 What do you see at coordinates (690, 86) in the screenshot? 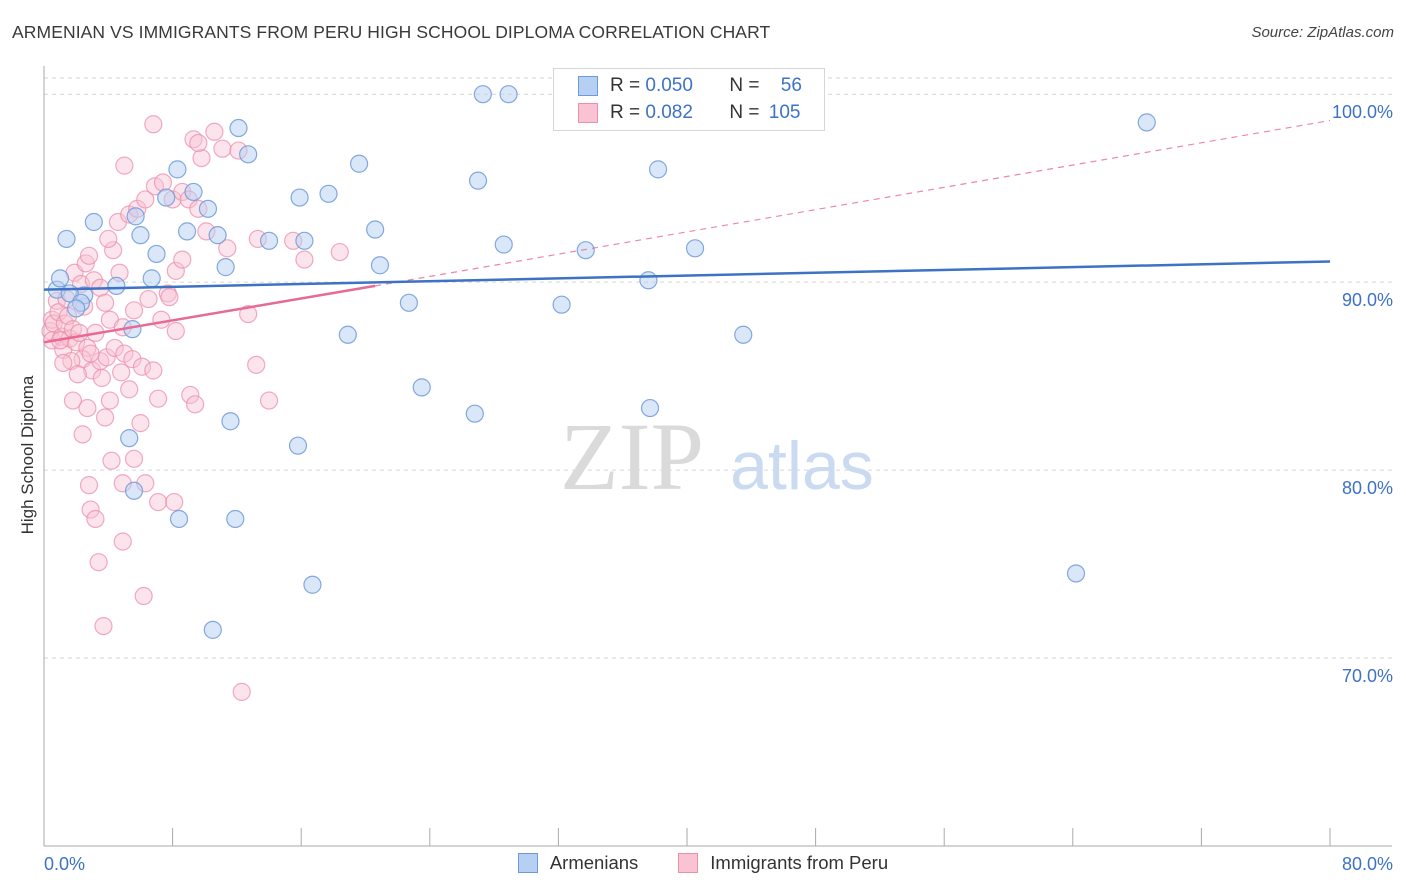
I see `stats-legend-row-armenians: R = 0.050 N = 56` at bounding box center [690, 86].